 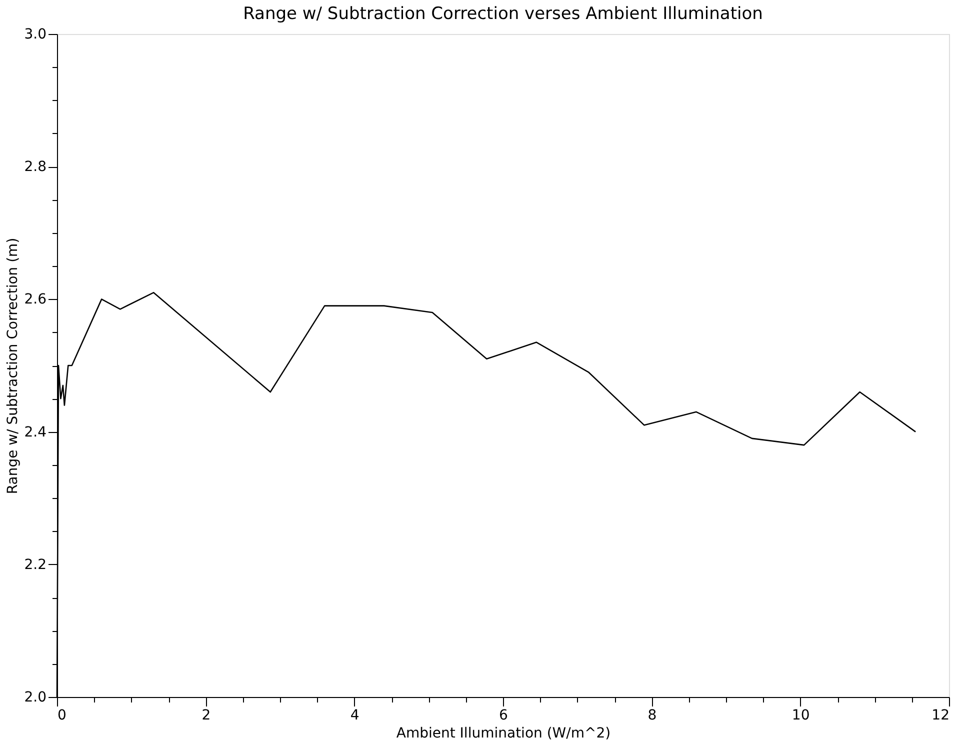 I want to click on x-tick-label: 2, so click(x=206, y=716).